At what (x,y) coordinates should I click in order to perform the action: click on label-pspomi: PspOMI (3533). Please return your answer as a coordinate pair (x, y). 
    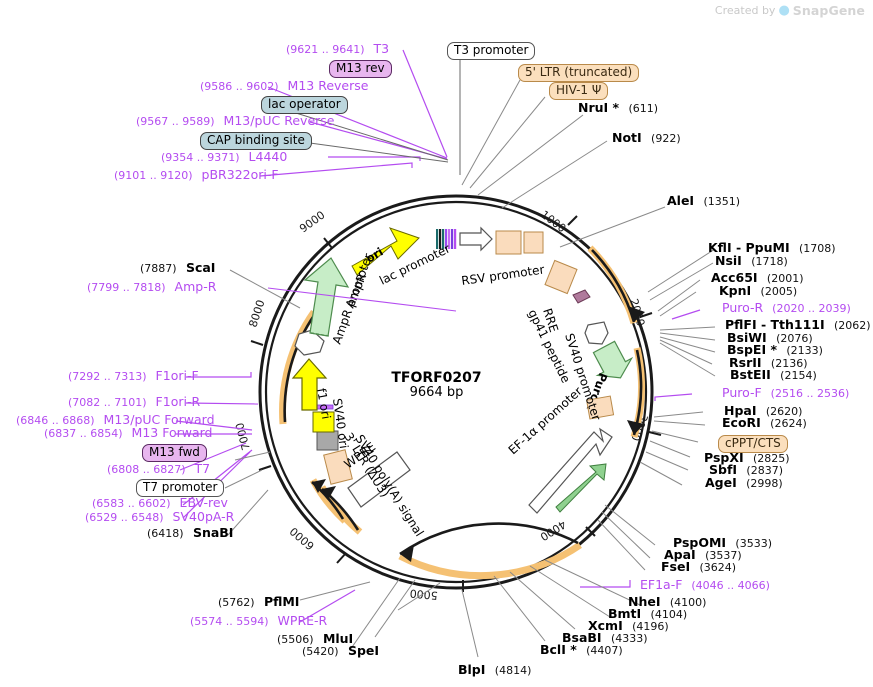
    Looking at the image, I should click on (722, 542).